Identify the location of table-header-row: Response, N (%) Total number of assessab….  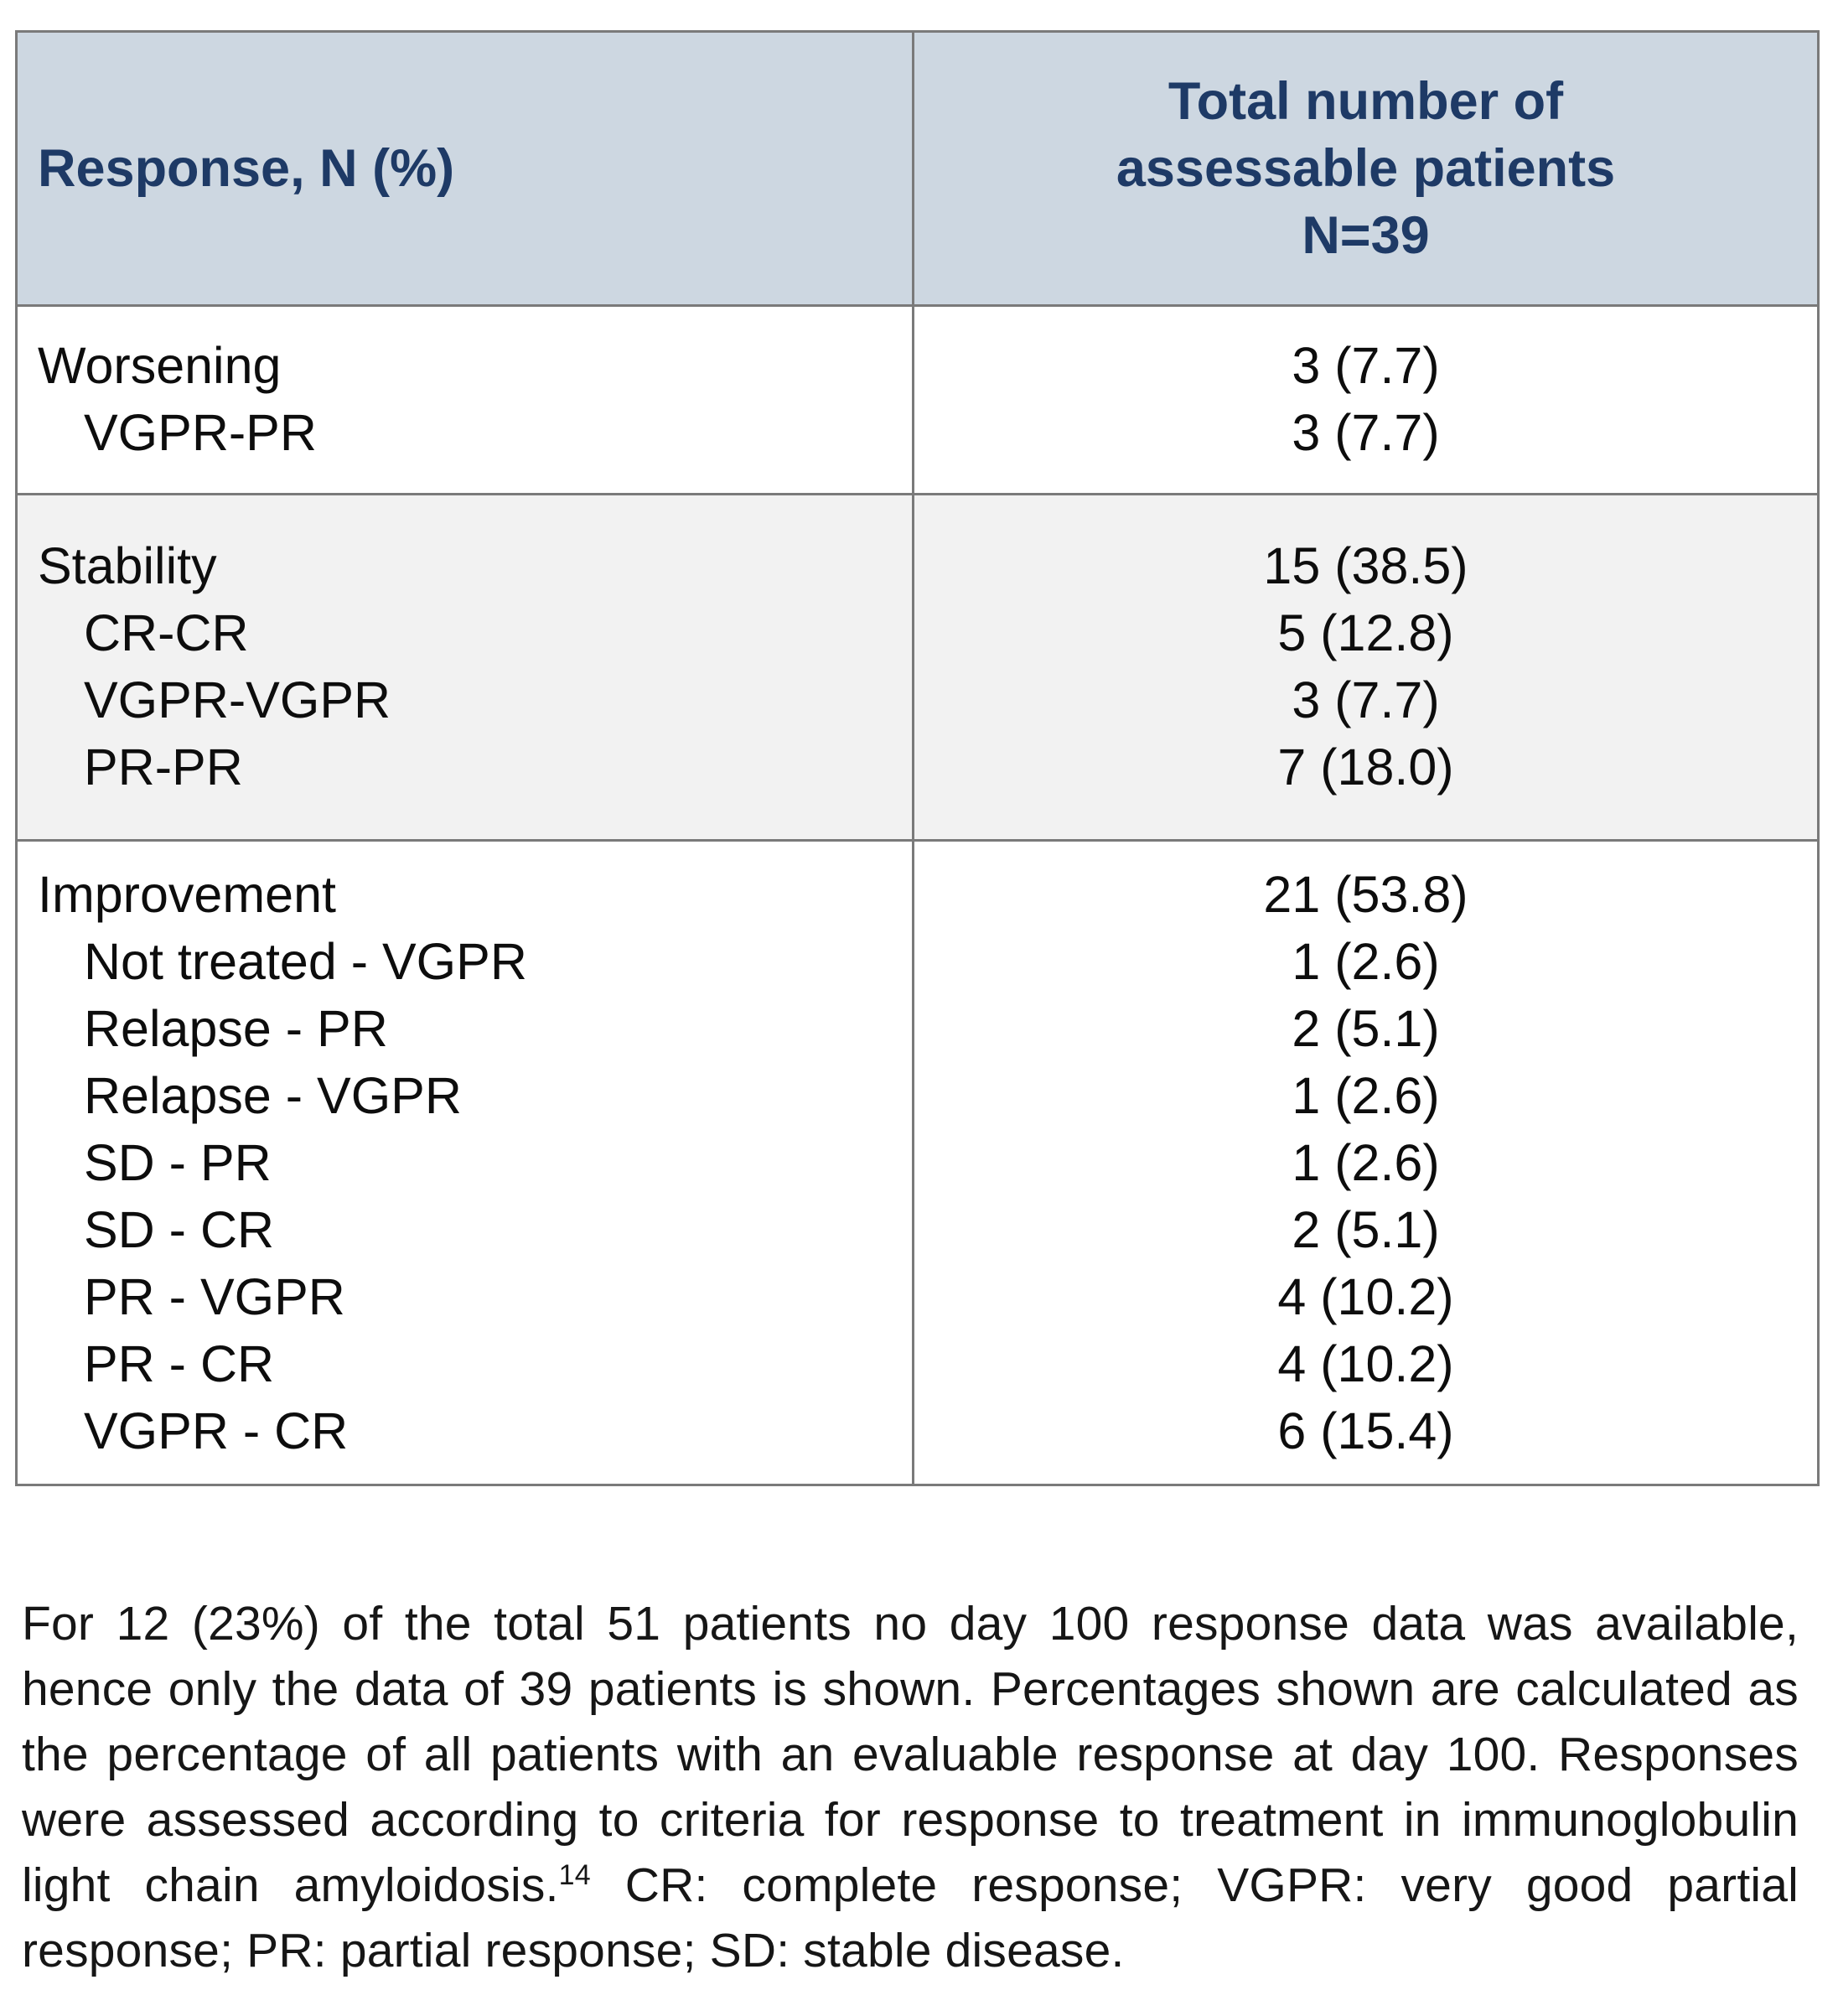
(917, 169).